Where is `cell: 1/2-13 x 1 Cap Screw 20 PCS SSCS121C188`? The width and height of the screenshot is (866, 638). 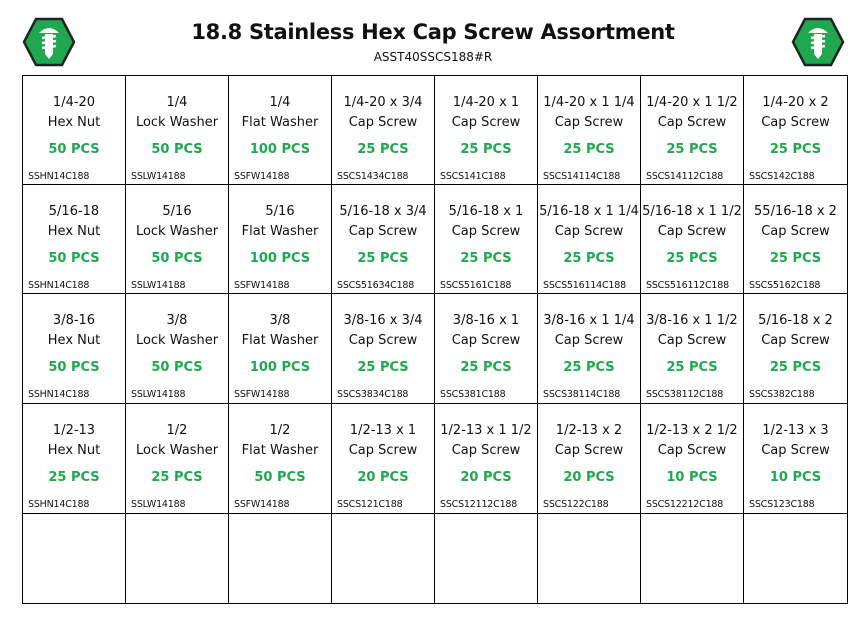 cell: 1/2-13 x 1 Cap Screw 20 PCS SSCS121C188 is located at coordinates (383, 459).